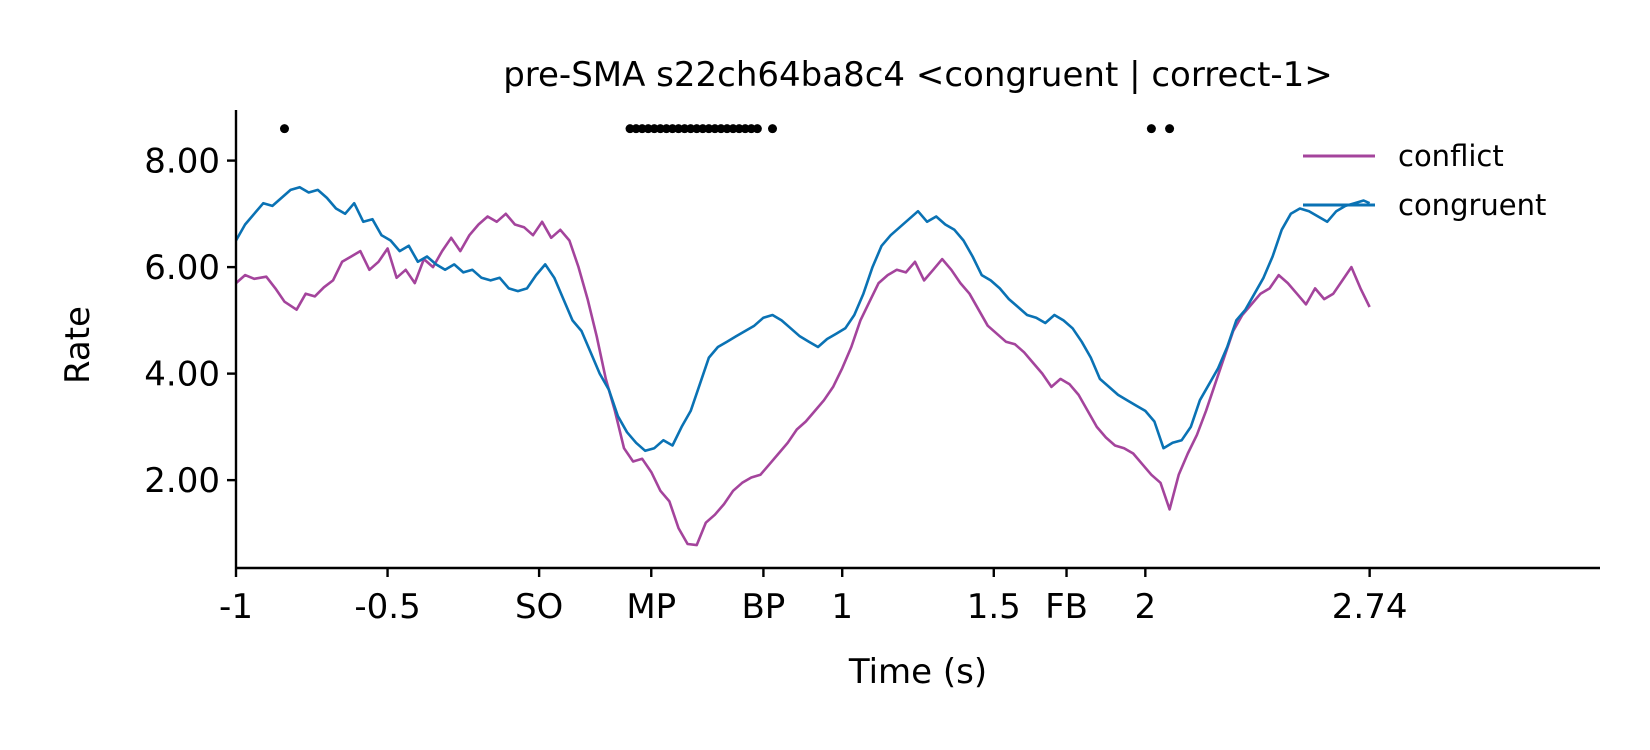 Image resolution: width=1650 pixels, height=750 pixels. I want to click on y-tick-label: 4.00, so click(182, 375).